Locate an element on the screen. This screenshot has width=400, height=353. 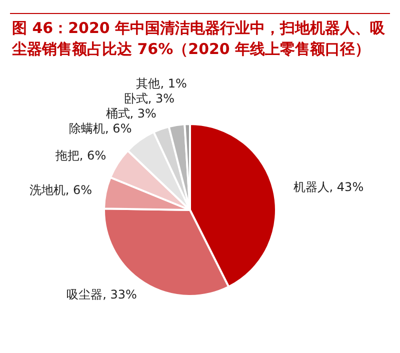
slice-label: 除螨机, 6% is located at coordinates (100, 129).